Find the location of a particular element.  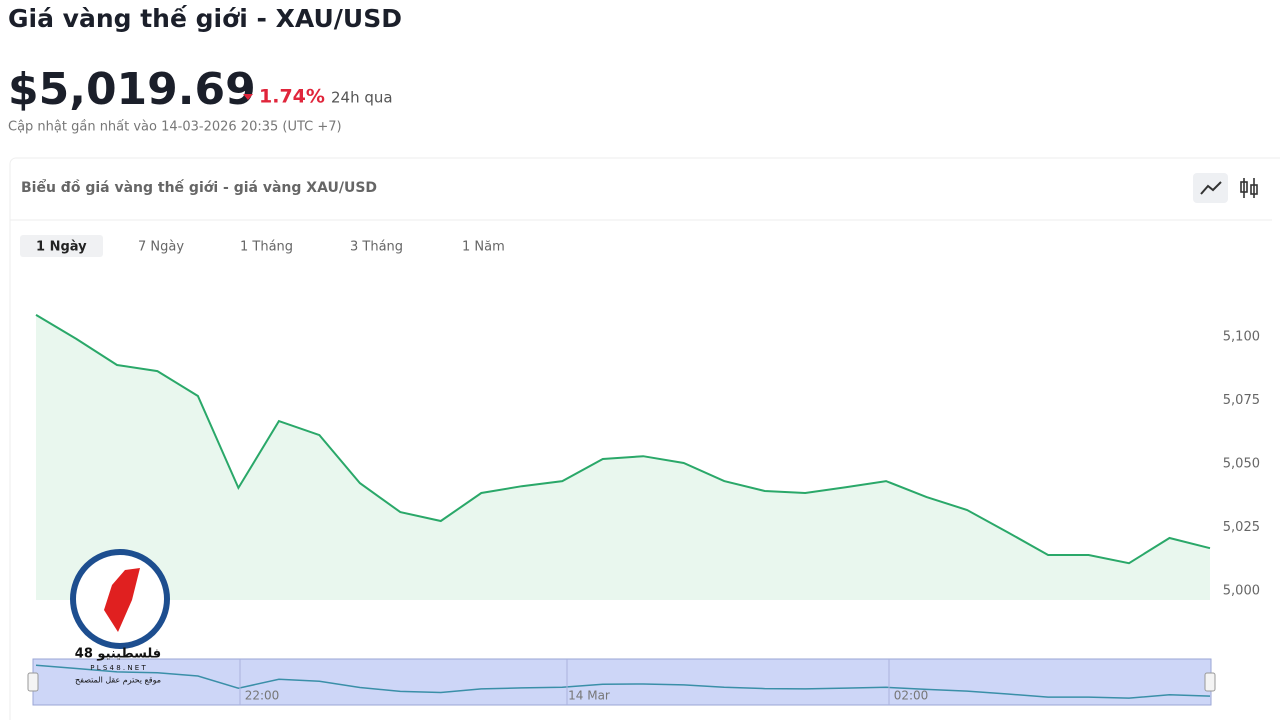

navigator is located at coordinates (622, 682).